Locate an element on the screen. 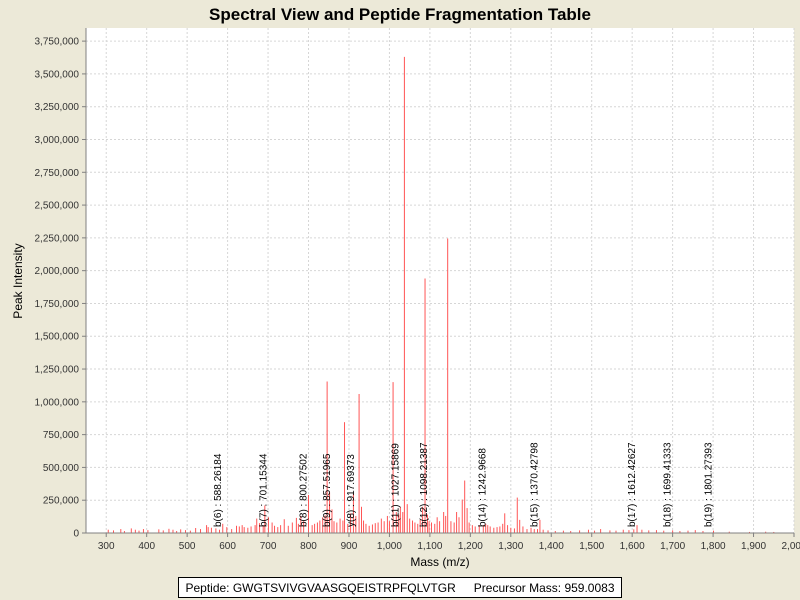 The width and height of the screenshot is (800, 600). y-tick-label: 2,250,000 is located at coordinates (57, 238).